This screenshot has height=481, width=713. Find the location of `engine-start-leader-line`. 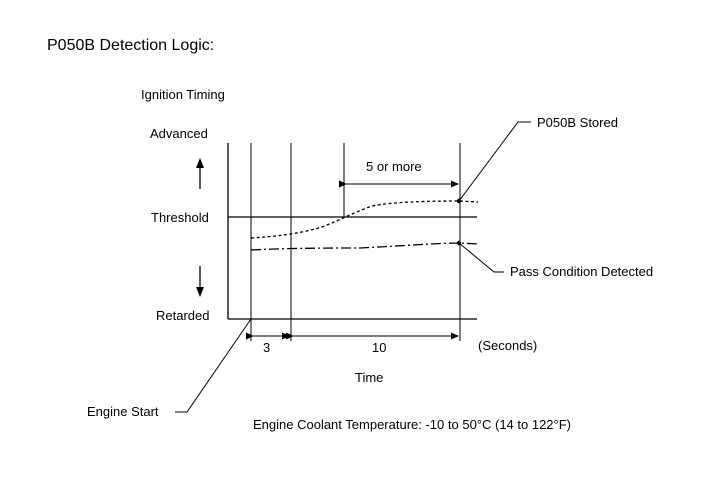

engine-start-leader-line is located at coordinates (213, 365).